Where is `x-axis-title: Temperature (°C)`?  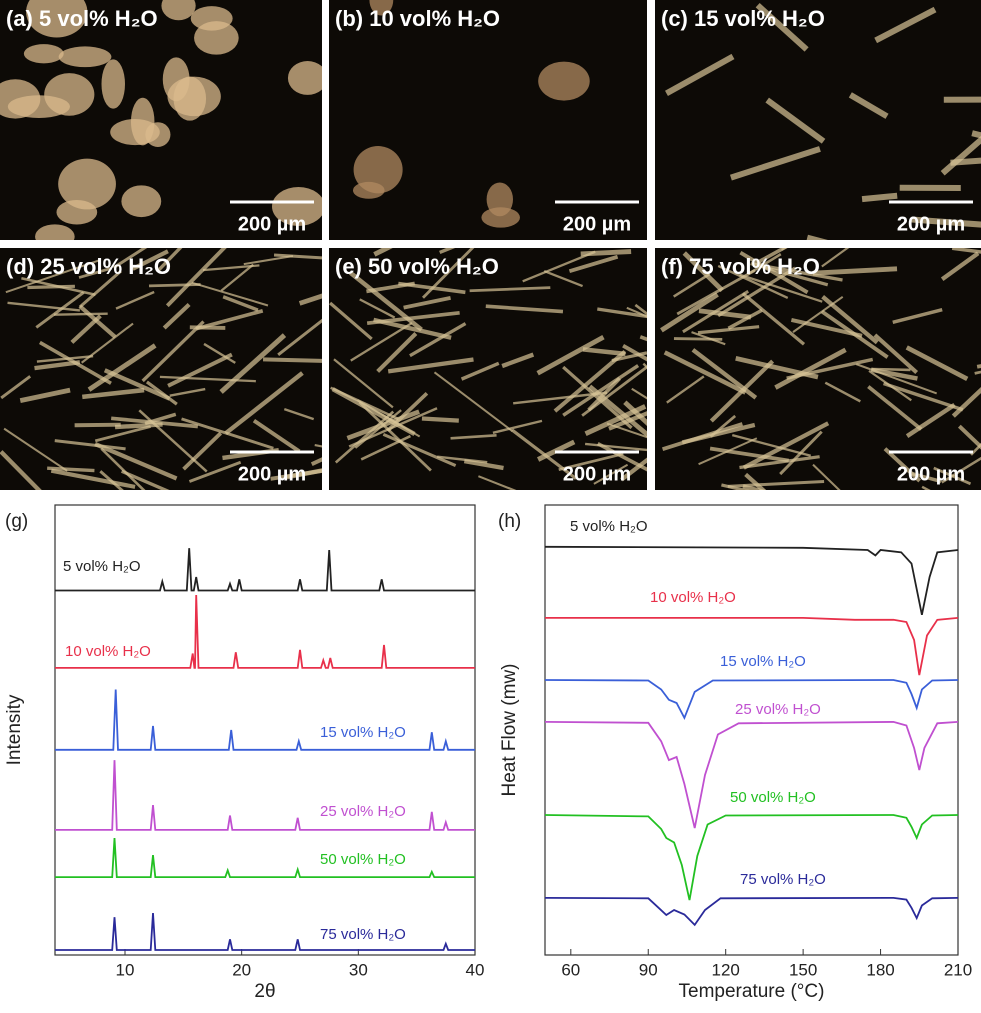
x-axis-title: Temperature (°C) is located at coordinates (752, 991).